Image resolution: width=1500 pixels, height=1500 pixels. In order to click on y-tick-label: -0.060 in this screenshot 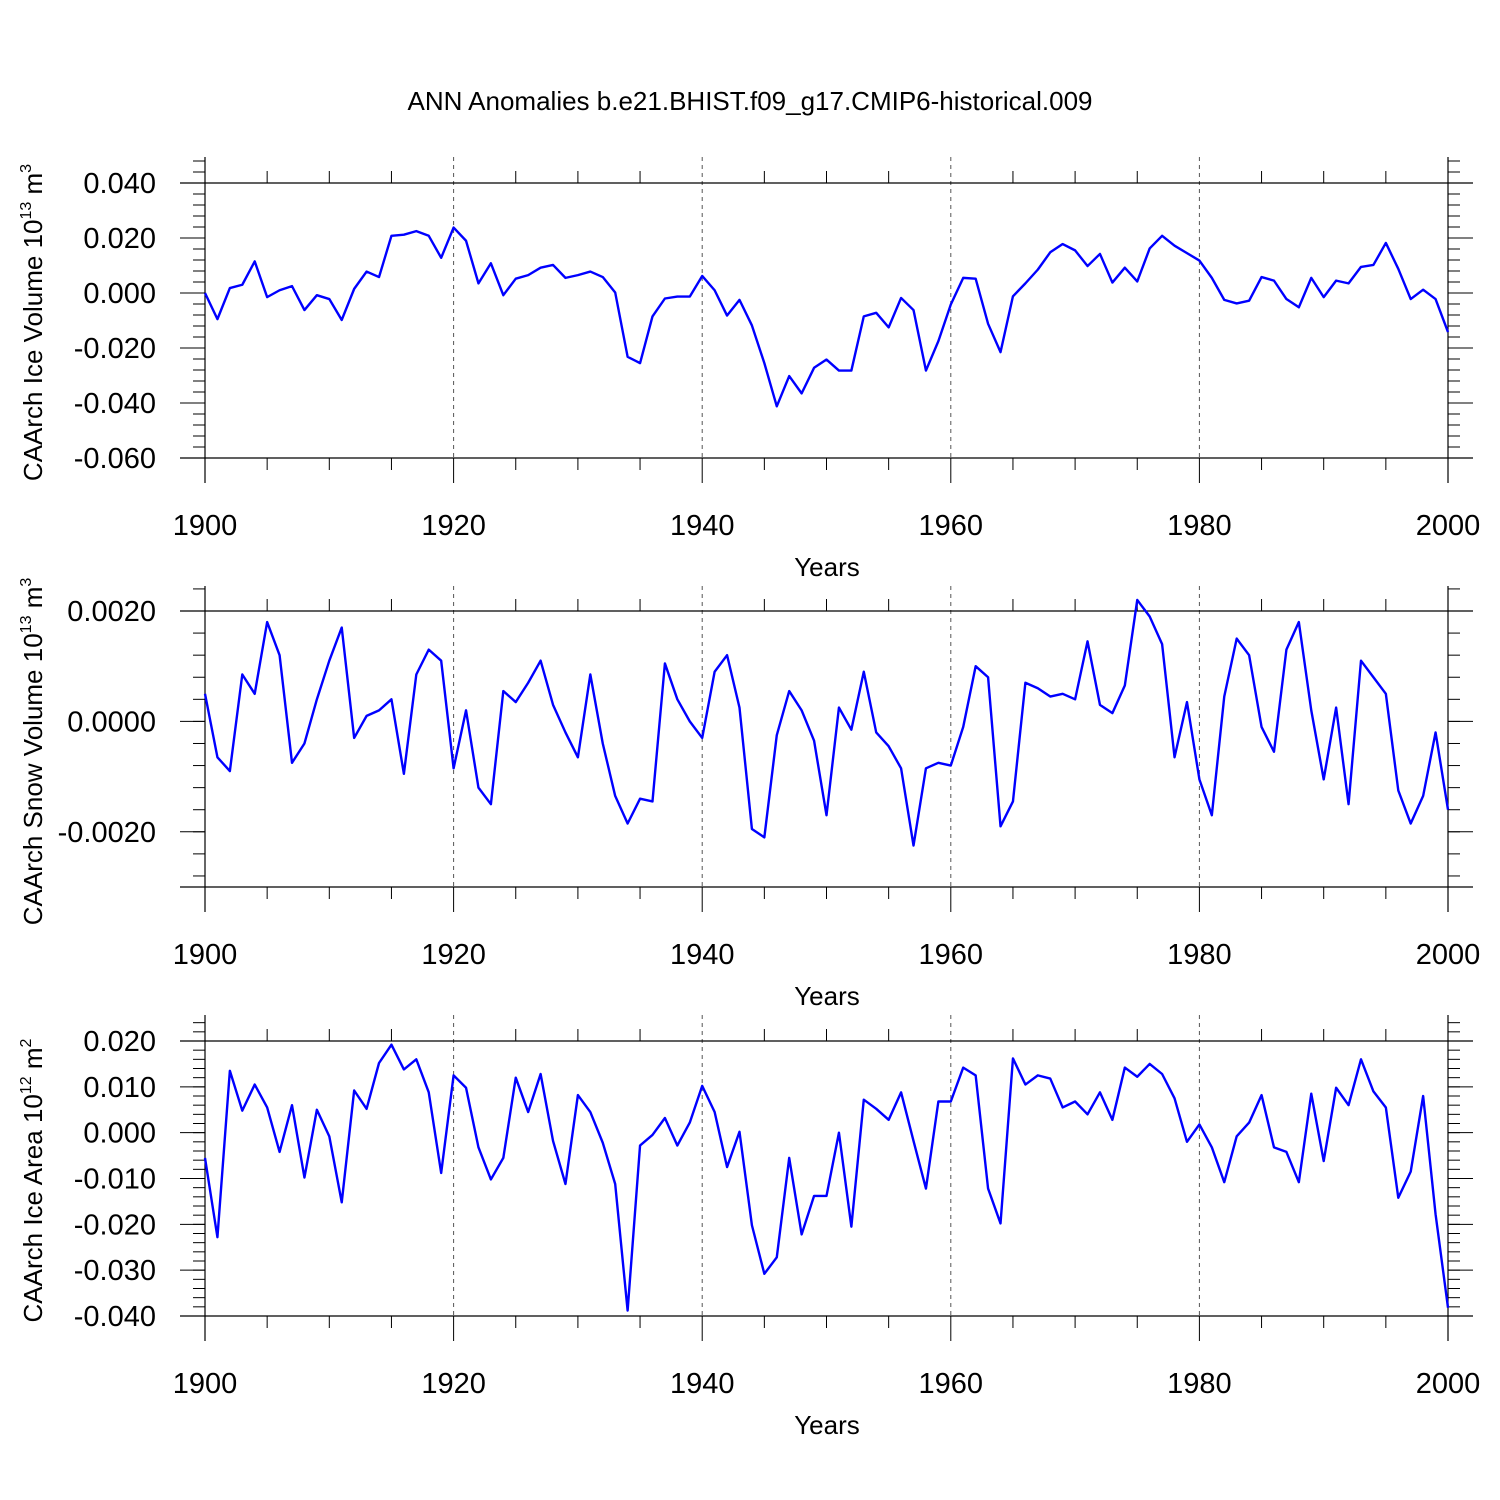, I will do `click(115, 459)`.